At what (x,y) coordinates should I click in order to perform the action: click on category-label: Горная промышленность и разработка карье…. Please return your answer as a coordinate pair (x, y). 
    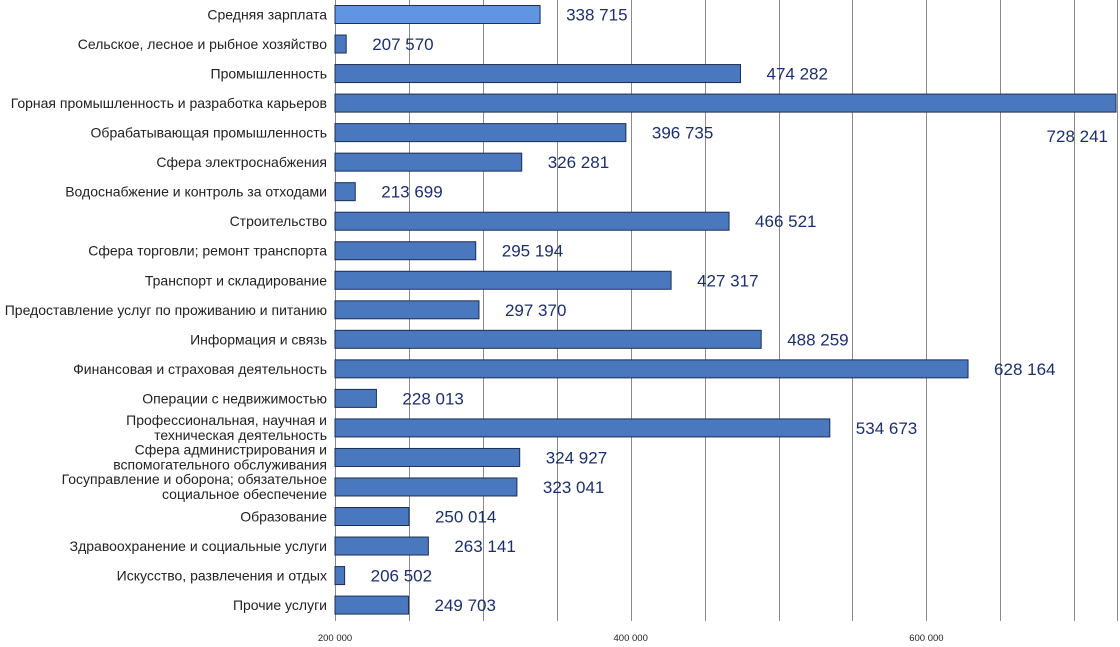
    Looking at the image, I should click on (169, 103).